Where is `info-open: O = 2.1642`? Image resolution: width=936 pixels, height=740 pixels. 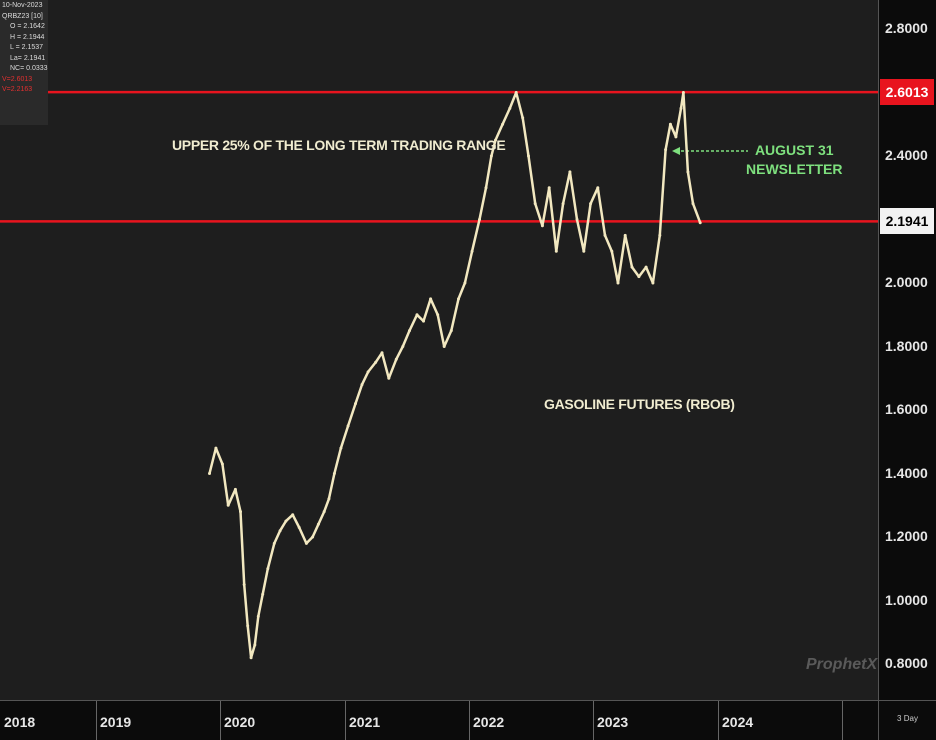 info-open: O = 2.1642 is located at coordinates (27, 26).